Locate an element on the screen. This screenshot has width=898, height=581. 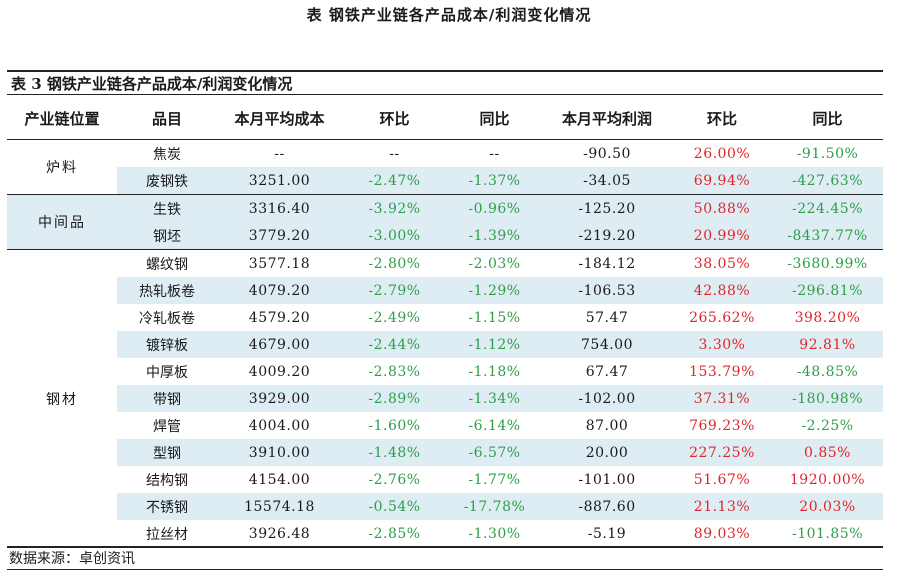
cell-cost: 3316.40 is located at coordinates (279, 208).